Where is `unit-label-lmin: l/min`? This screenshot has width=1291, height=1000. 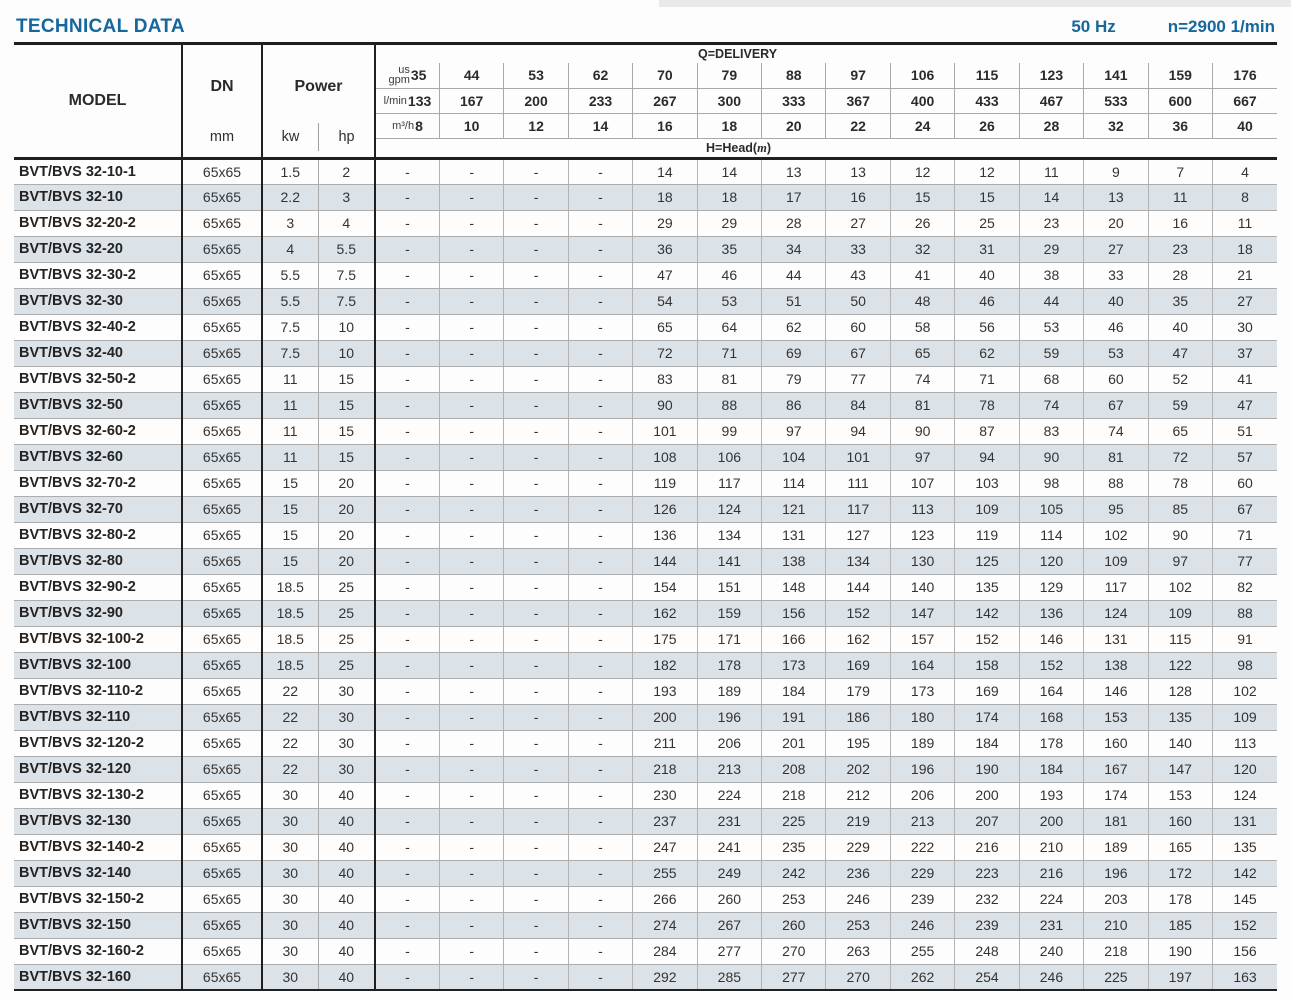
unit-label-lmin: l/min is located at coordinates (395, 101).